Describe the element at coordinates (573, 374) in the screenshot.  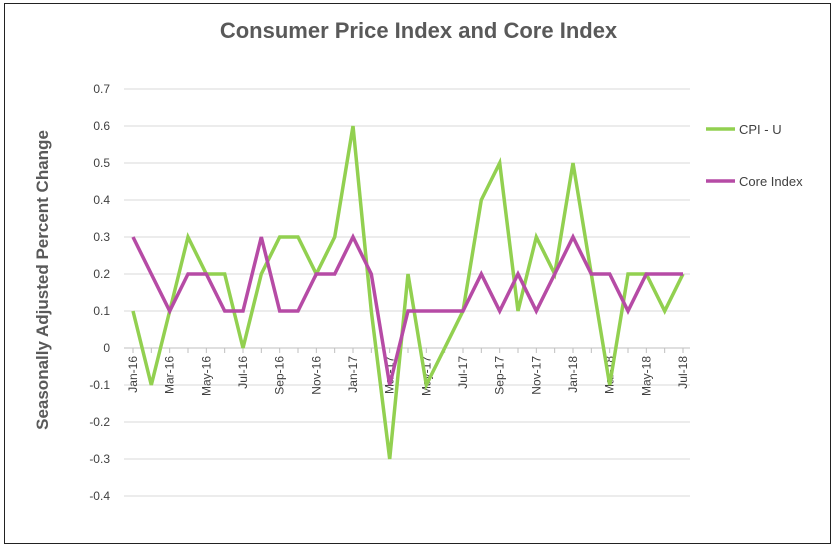
I see `x-tick-label: Jan-18` at that location.